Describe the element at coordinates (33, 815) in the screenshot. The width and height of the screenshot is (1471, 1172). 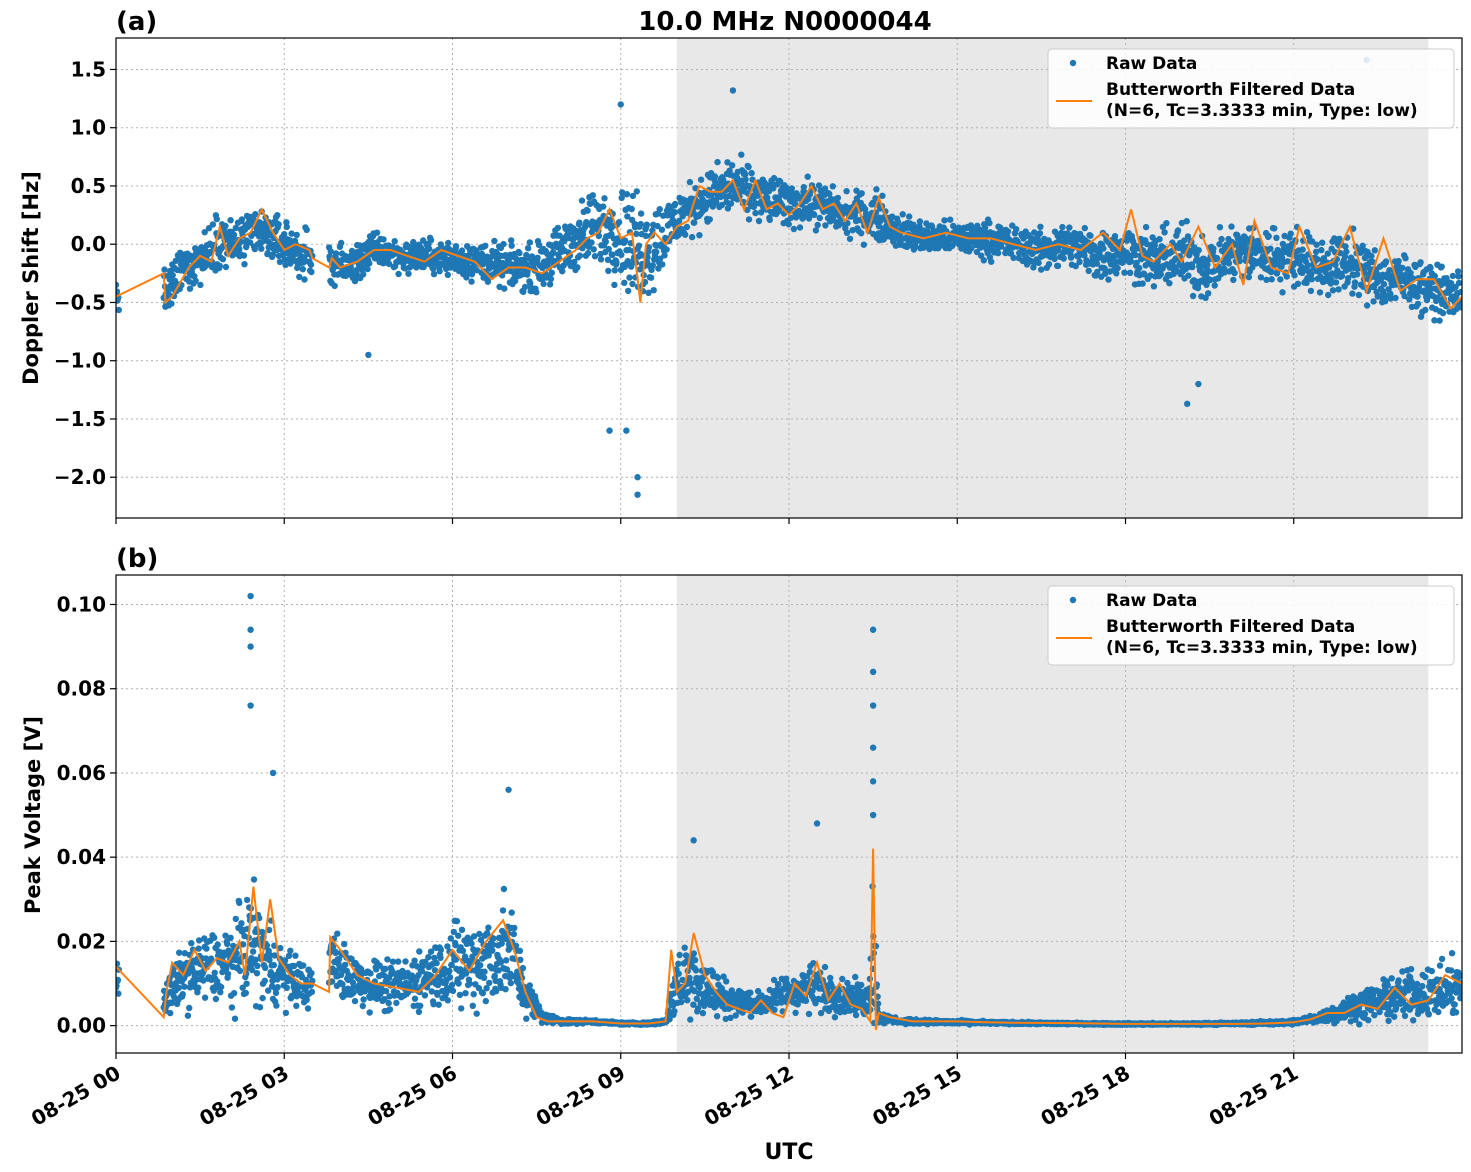
I see `ylabel-voltage: Peak Voltage [V]` at that location.